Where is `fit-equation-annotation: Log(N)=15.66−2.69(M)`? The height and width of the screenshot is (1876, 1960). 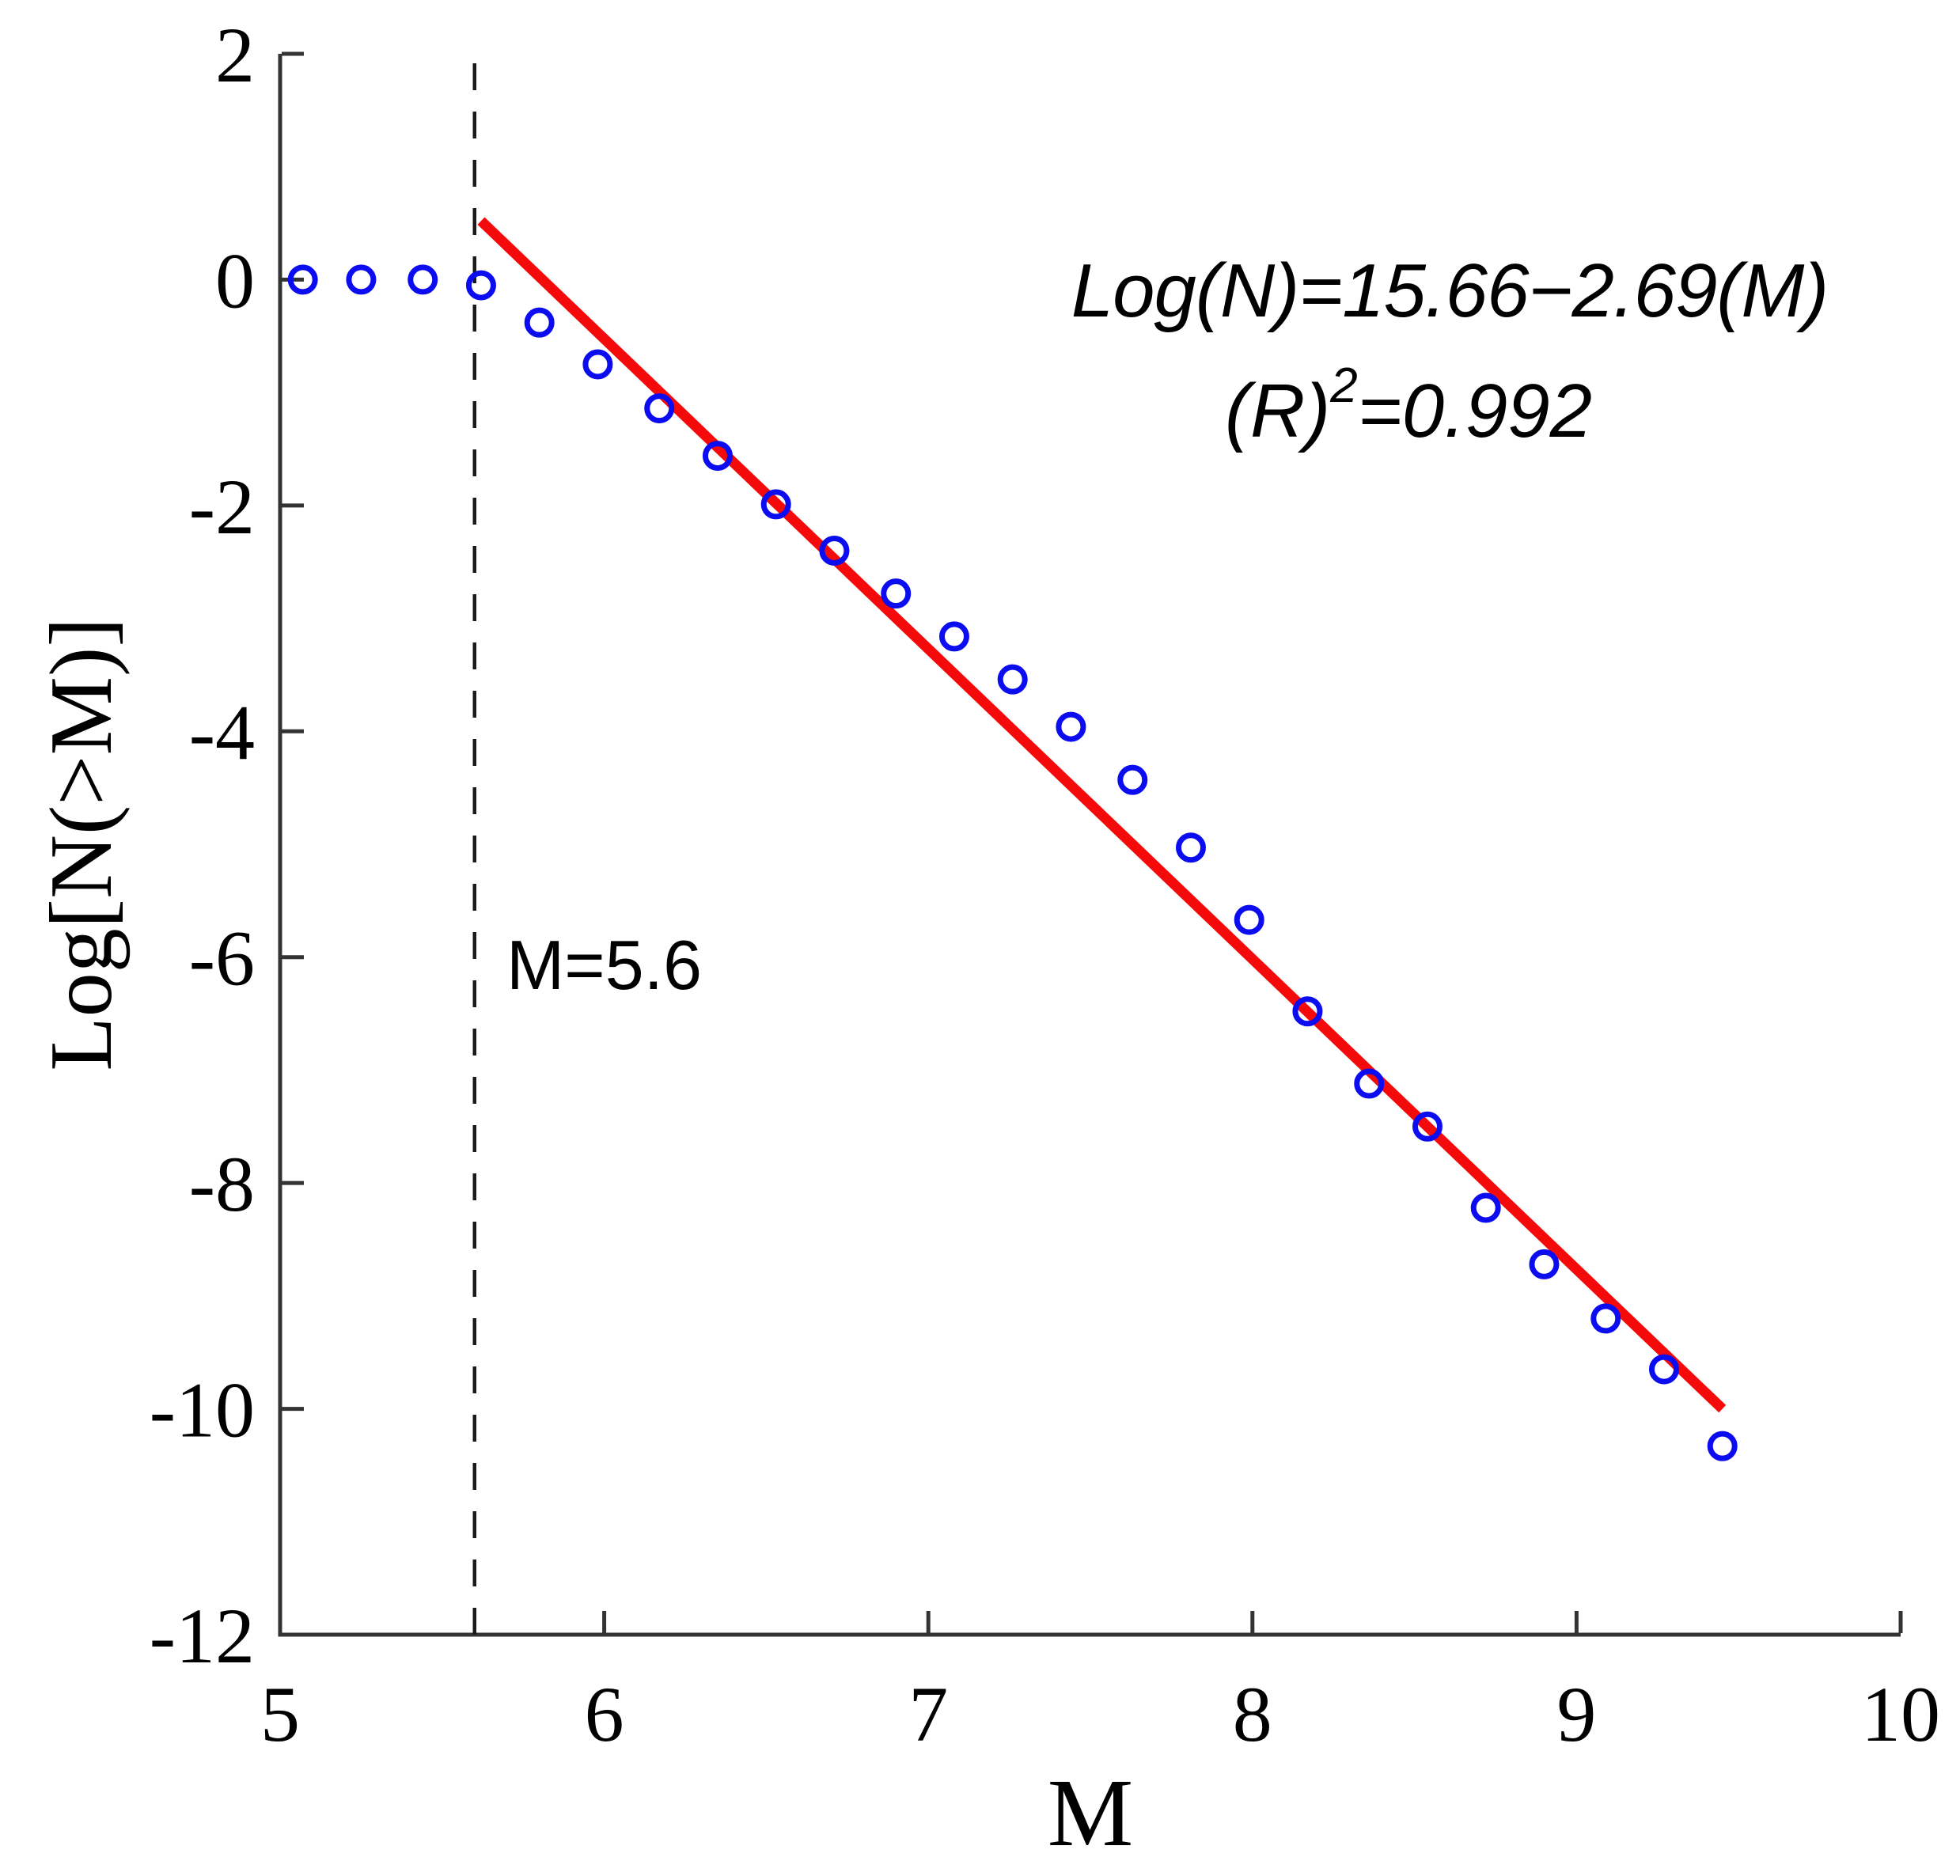 fit-equation-annotation: Log(N)=15.66−2.69(M) is located at coordinates (1450, 290).